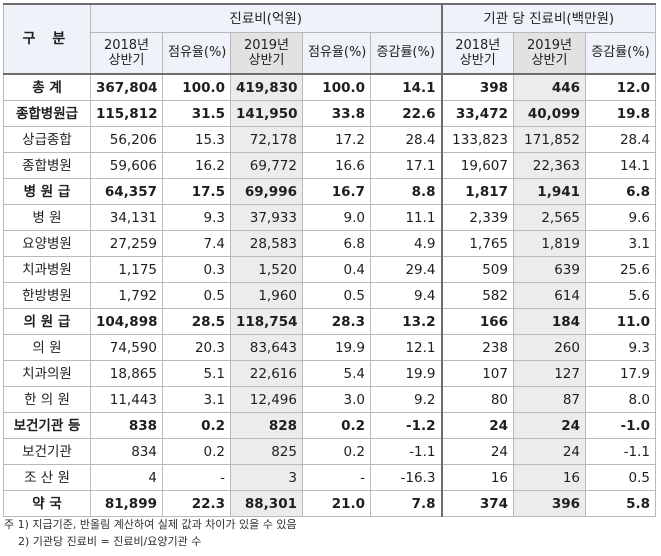 Image resolution: width=661 pixels, height=556 pixels. What do you see at coordinates (103, 541) in the screenshot?
I see `footnote-2: 2) 기관당 진료비 = 진료비/요양기관 수` at bounding box center [103, 541].